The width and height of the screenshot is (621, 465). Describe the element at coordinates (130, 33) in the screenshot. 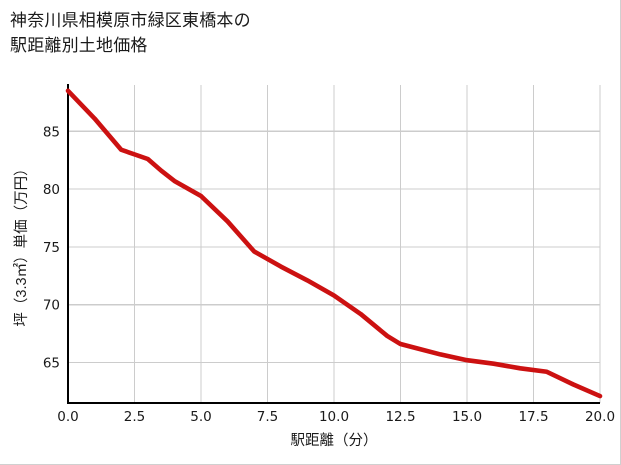

I see `page-title: 神奈川県相模原市緑区東橋本の 駅距離別土地価格` at that location.